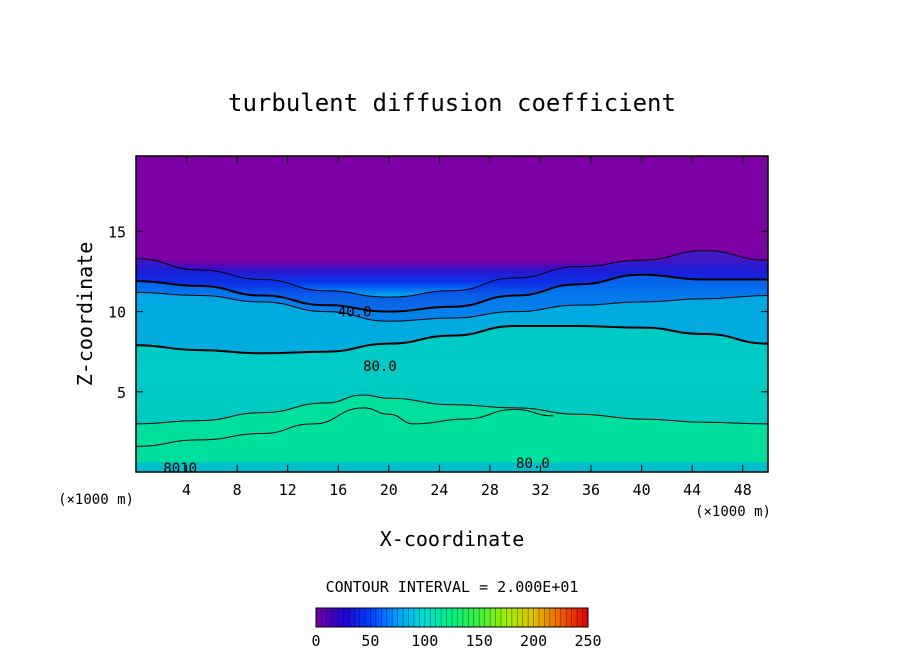 This screenshot has height=654, width=904. I want to click on shading-band, so click(452, 433).